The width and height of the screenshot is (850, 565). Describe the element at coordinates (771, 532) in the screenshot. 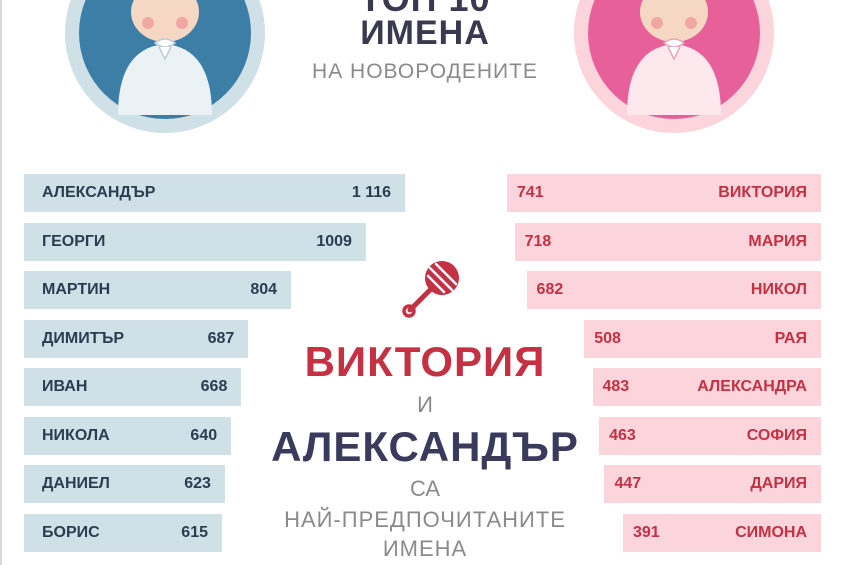

I see `girl-bar-name: СИМОНА` at that location.